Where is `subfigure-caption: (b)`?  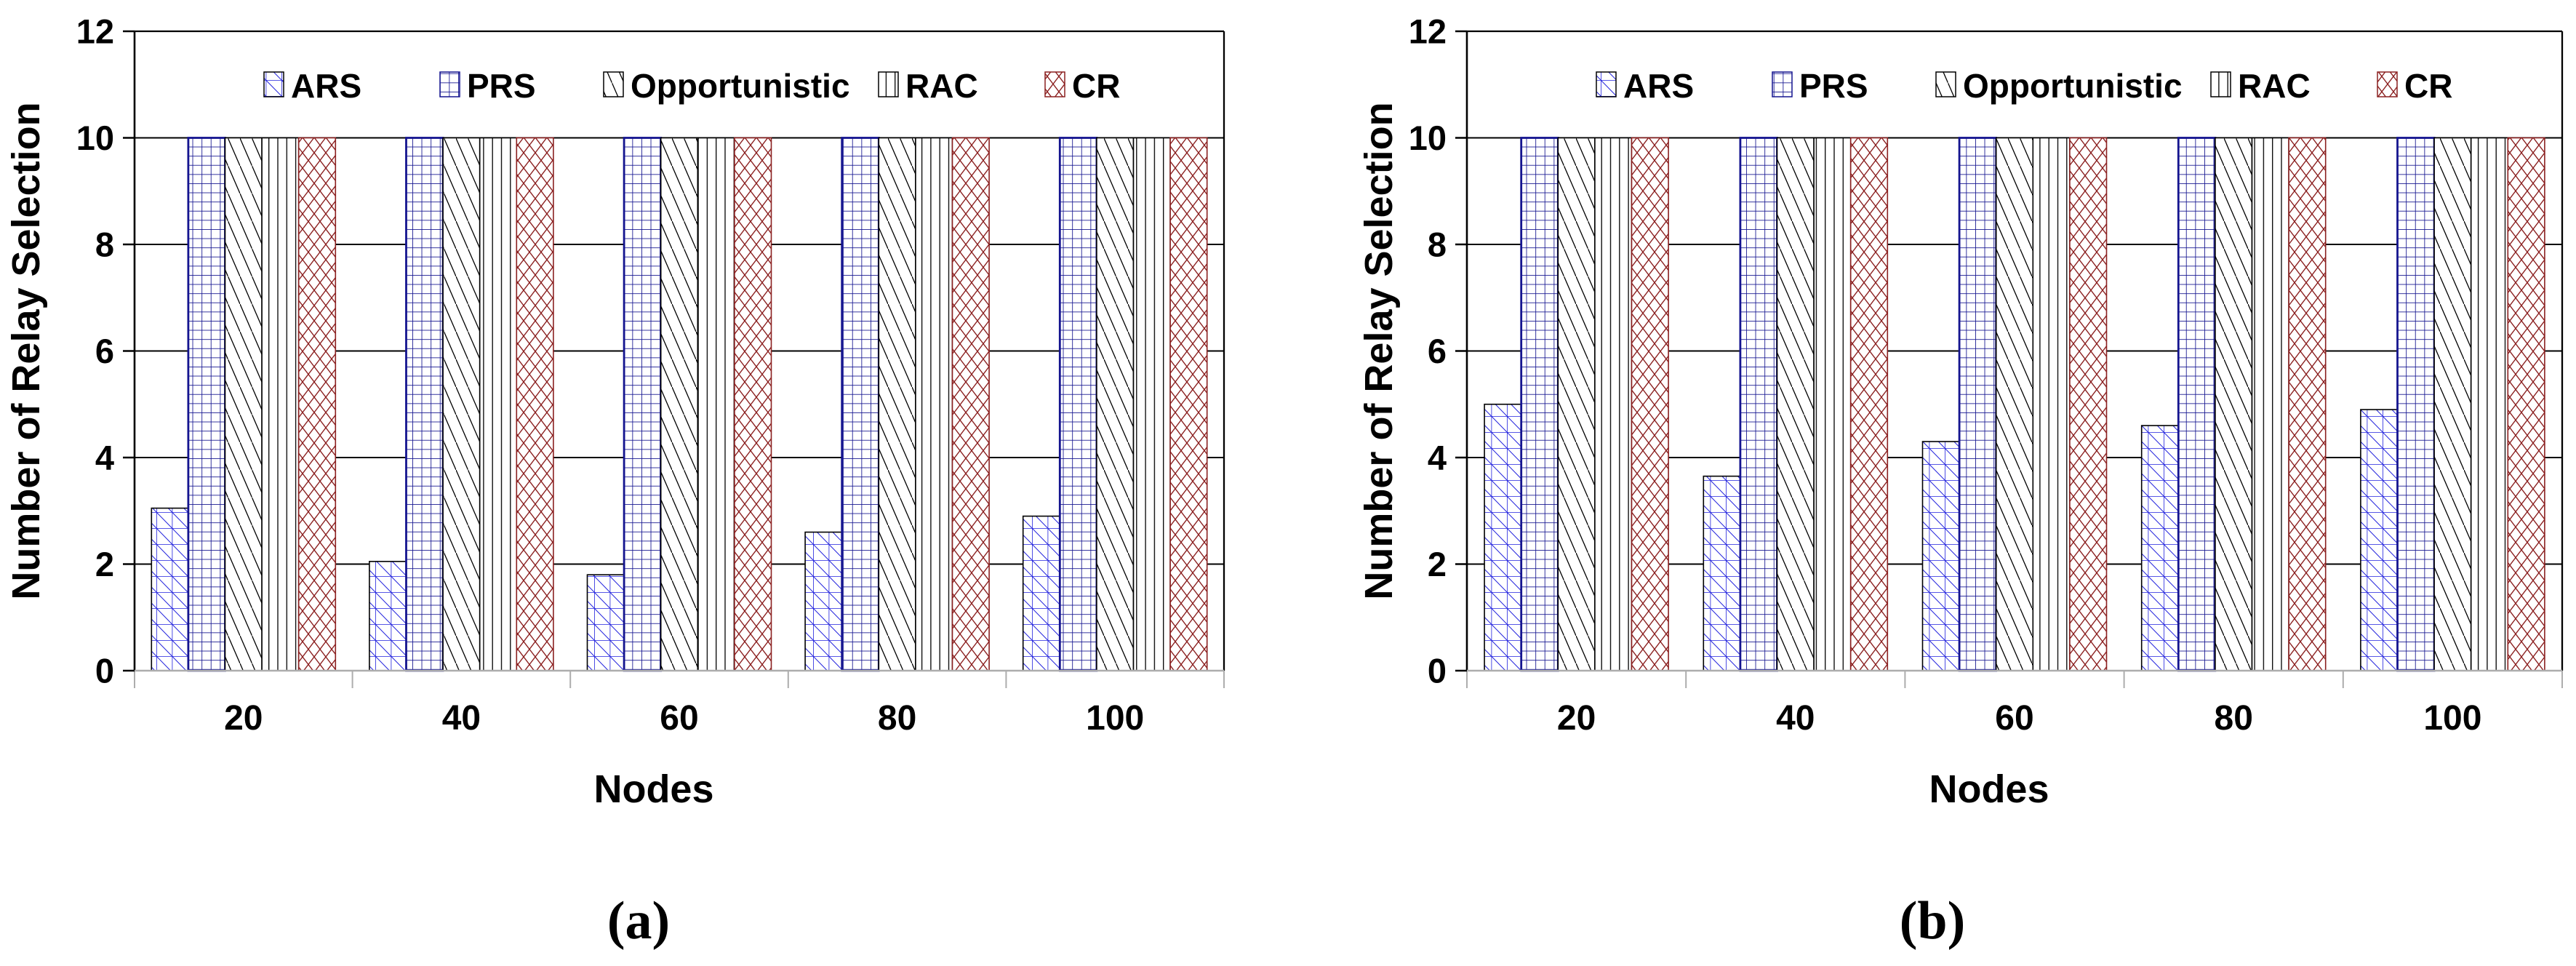
subfigure-caption: (b) is located at coordinates (1932, 921).